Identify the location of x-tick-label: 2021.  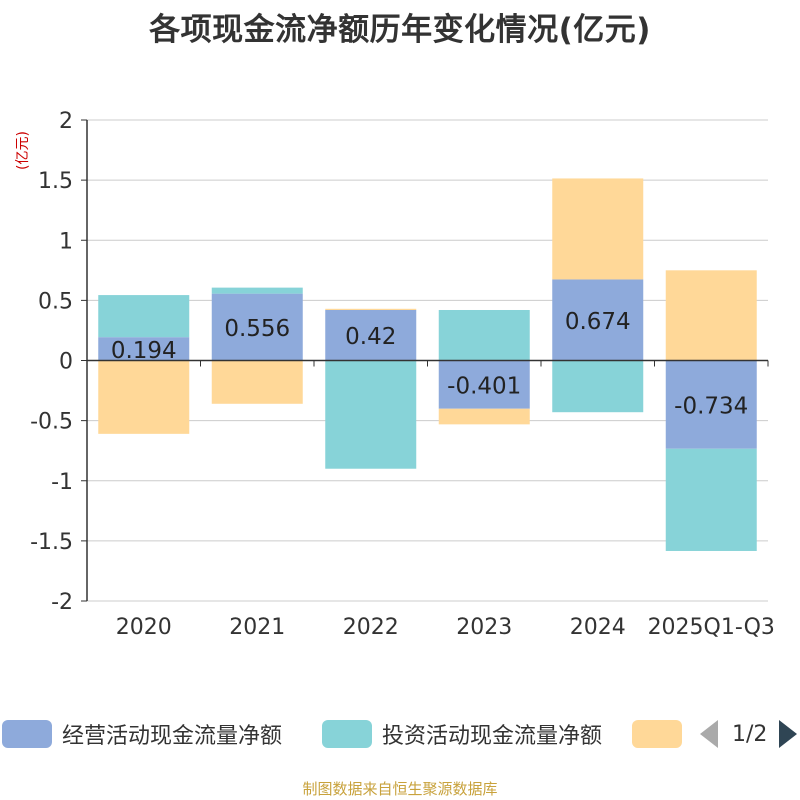
(257, 627).